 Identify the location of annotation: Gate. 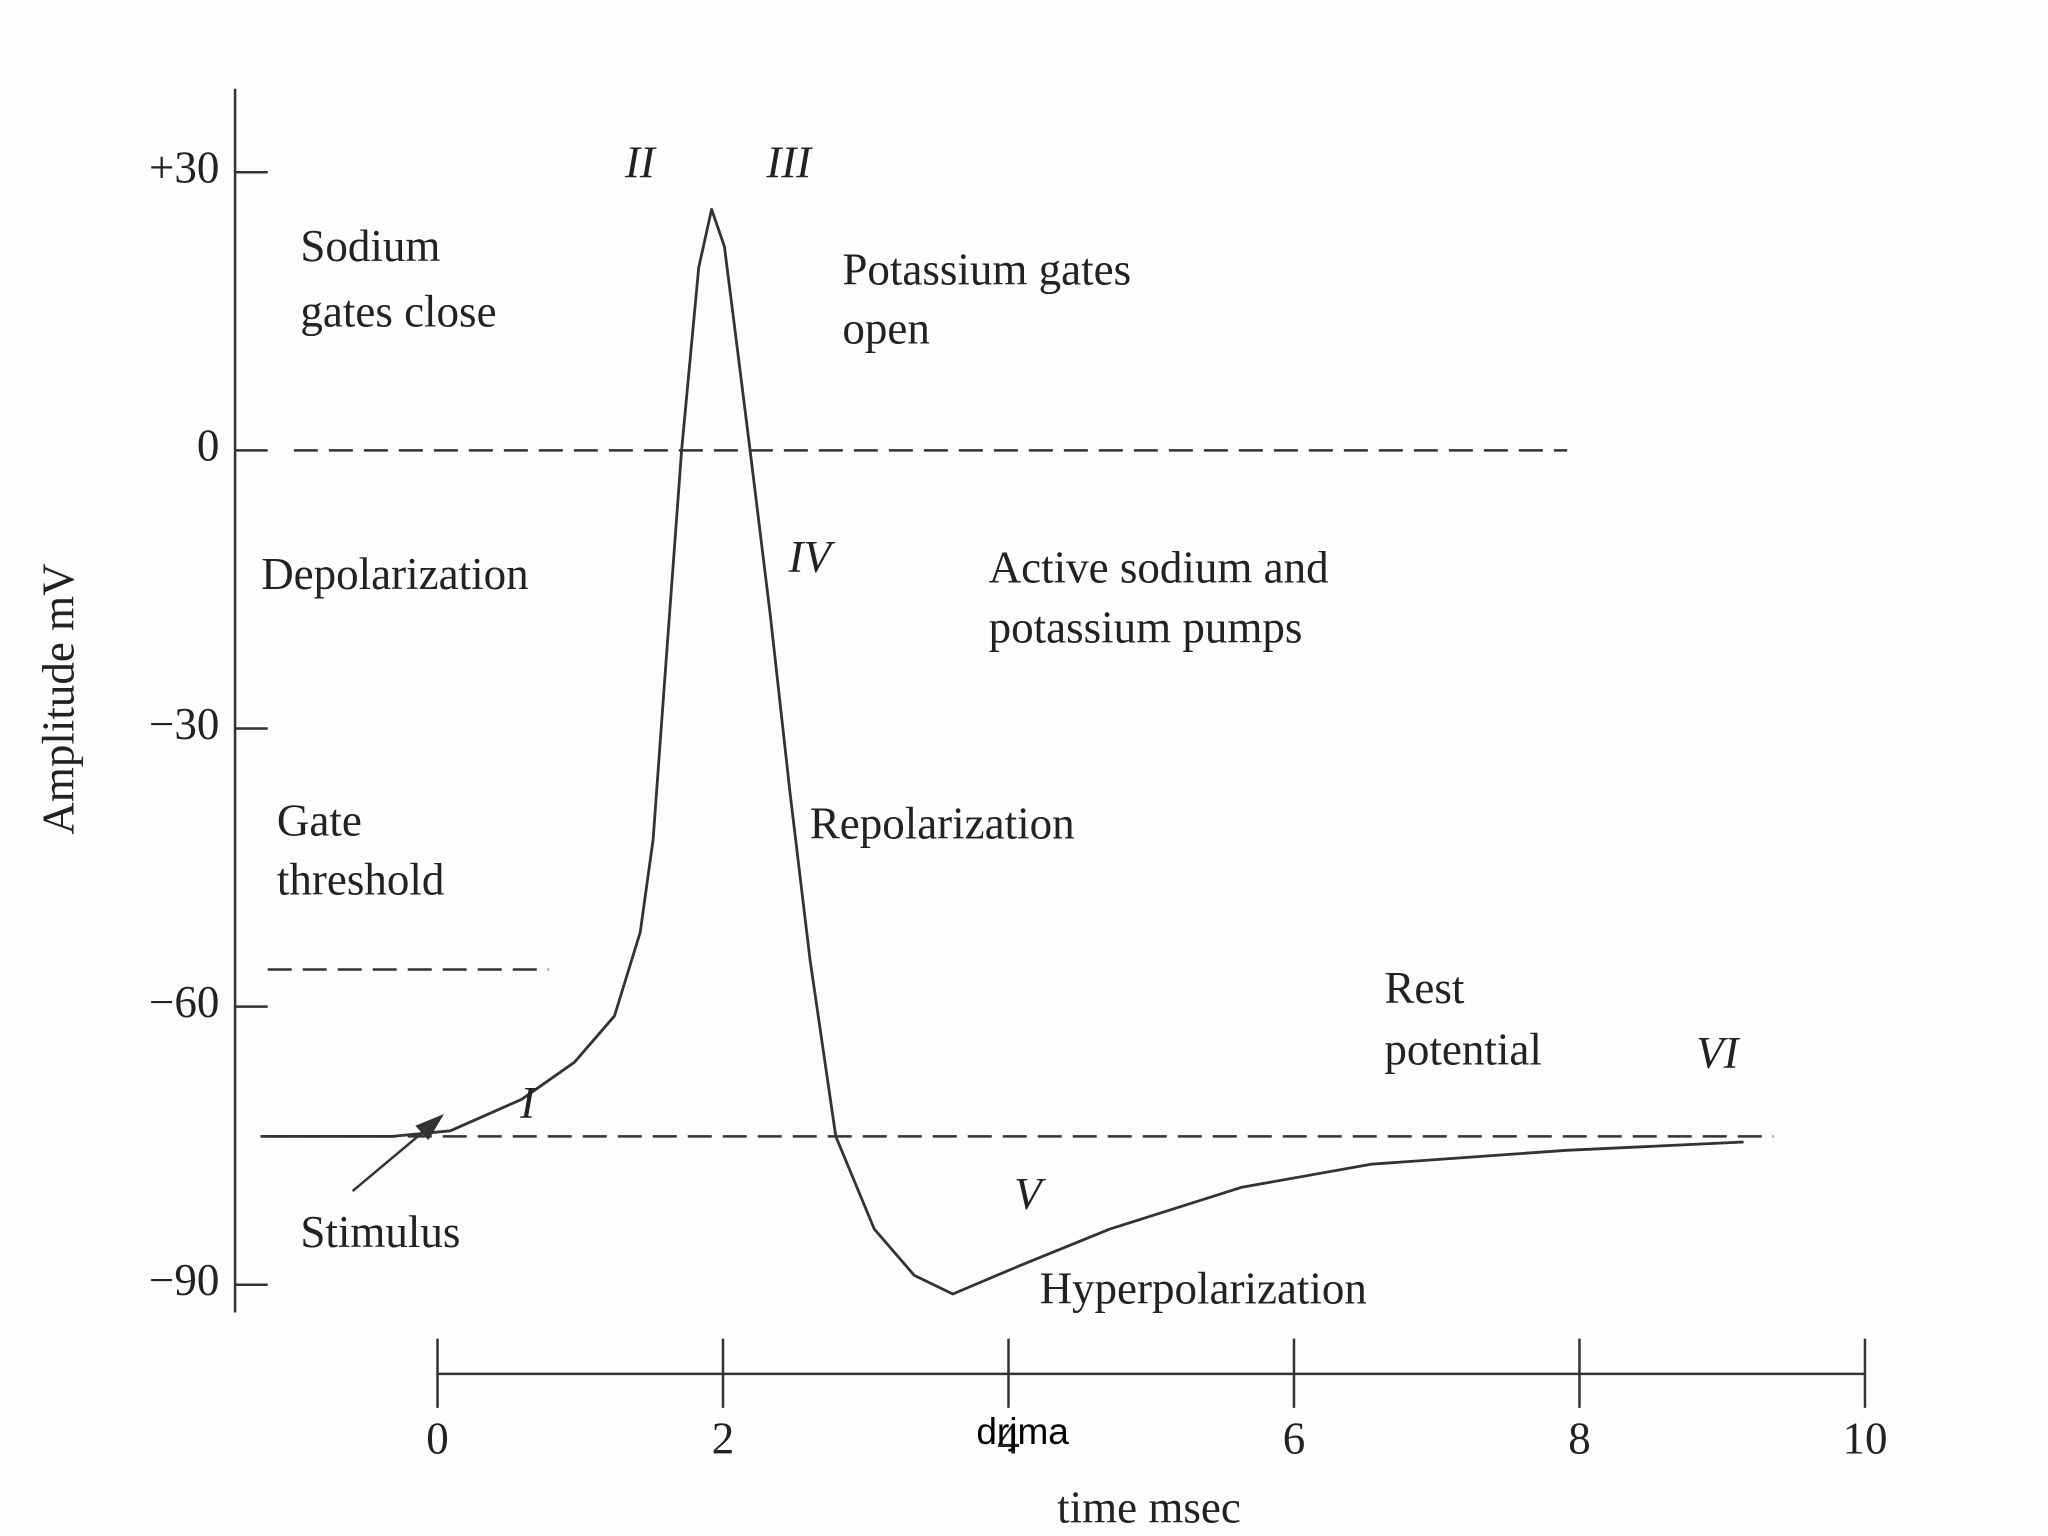
(319, 821).